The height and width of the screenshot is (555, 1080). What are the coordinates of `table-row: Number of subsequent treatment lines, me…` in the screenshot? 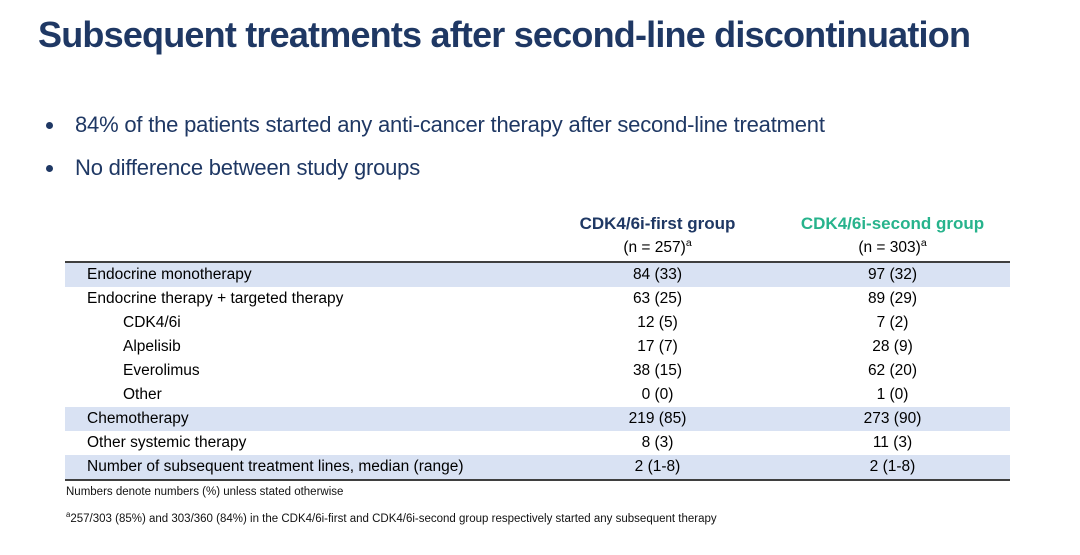 It's located at (537, 467).